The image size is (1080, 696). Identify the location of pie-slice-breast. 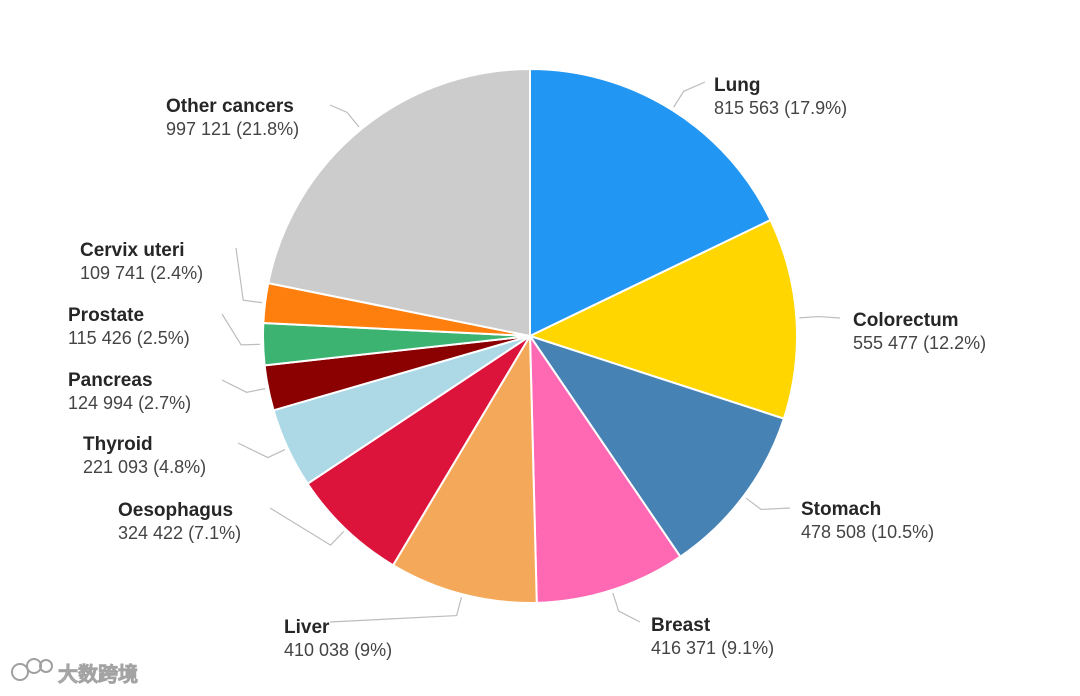
(605, 468).